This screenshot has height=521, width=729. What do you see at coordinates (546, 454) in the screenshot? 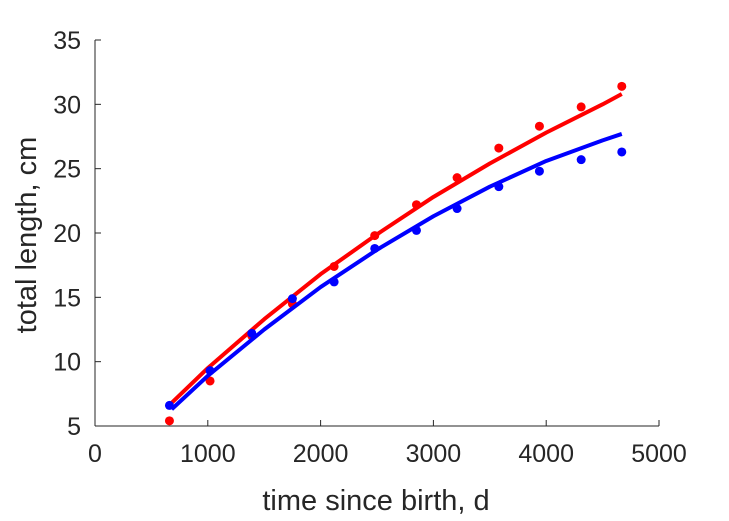
I see `x-tick-label: 4000` at bounding box center [546, 454].